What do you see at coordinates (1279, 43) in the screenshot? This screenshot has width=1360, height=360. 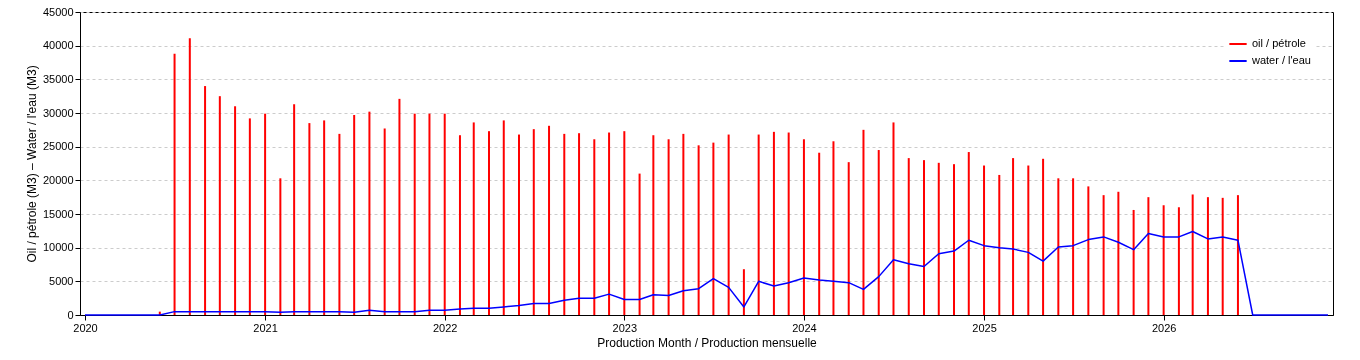 I see `legend-label: oil / pétrole` at bounding box center [1279, 43].